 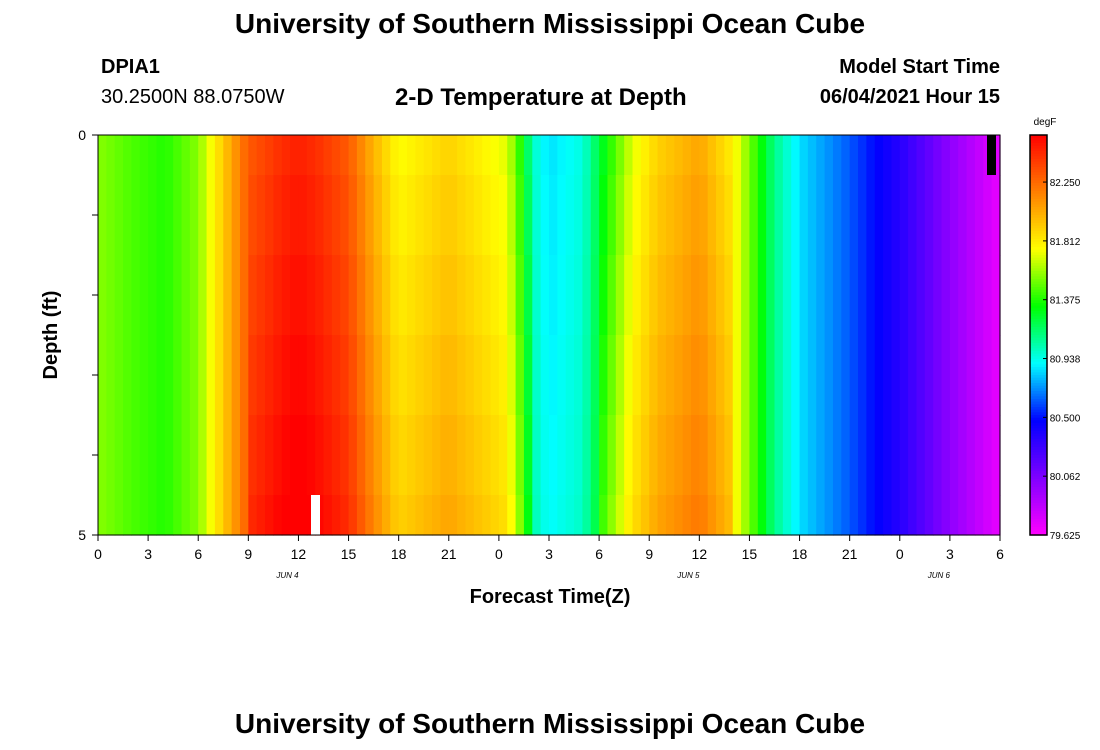 I want to click on y-tick-label: 0, so click(x=82, y=135).